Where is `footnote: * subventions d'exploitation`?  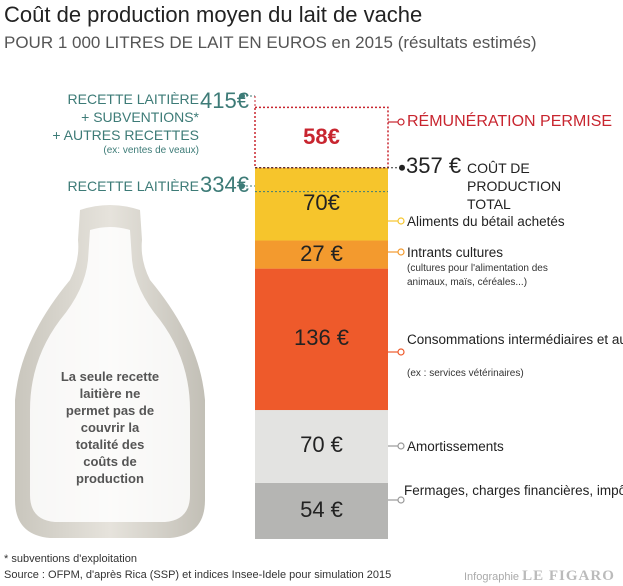
footnote: * subventions d'exploitation is located at coordinates (70, 559).